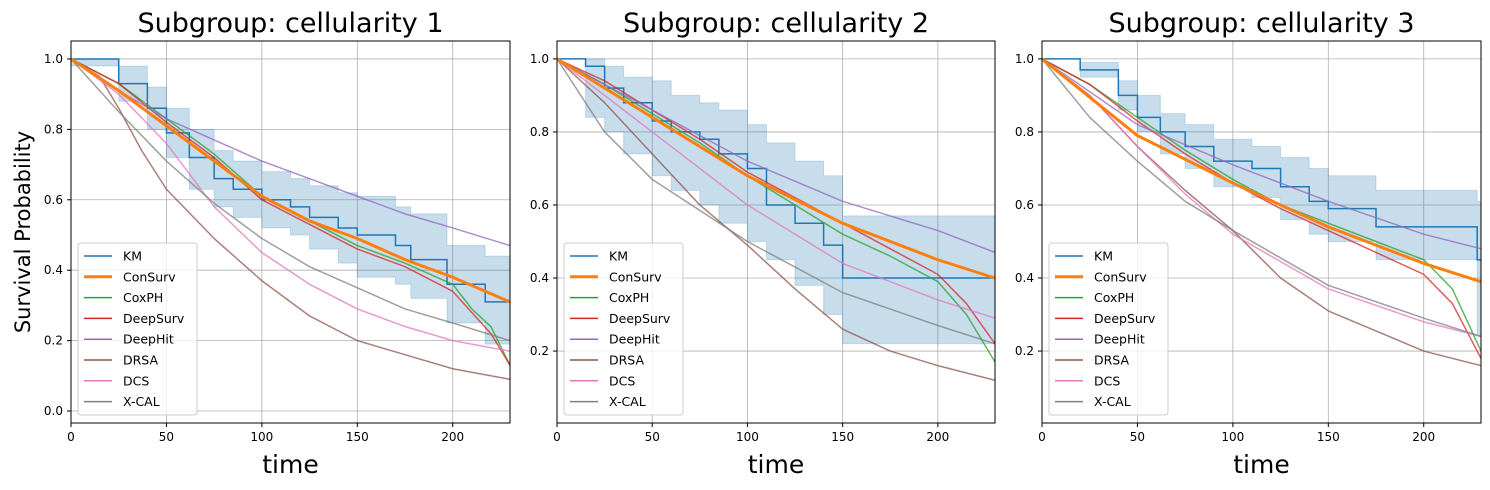 The height and width of the screenshot is (490, 1490). Describe the element at coordinates (290, 23) in the screenshot. I see `subplot-title: Subgroup: cellularity 1` at that location.